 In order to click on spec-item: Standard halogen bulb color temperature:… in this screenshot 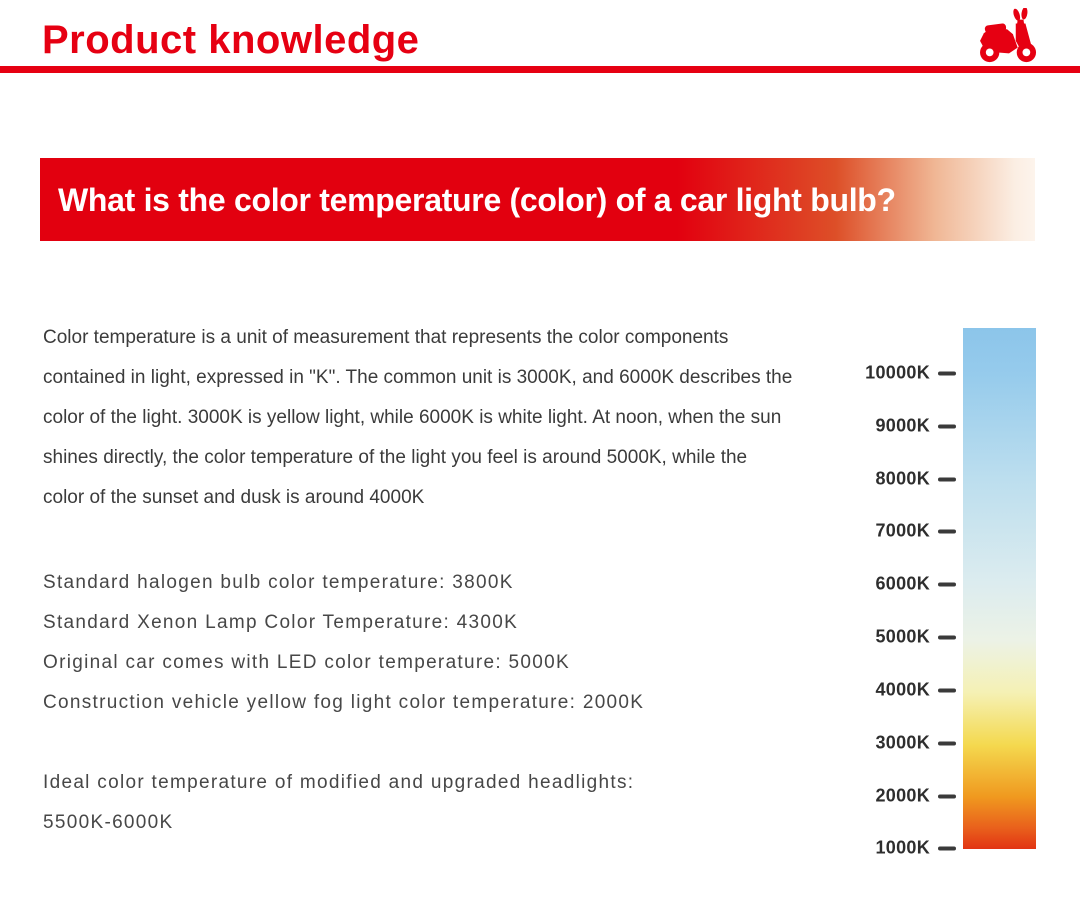, I will do `click(278, 582)`.